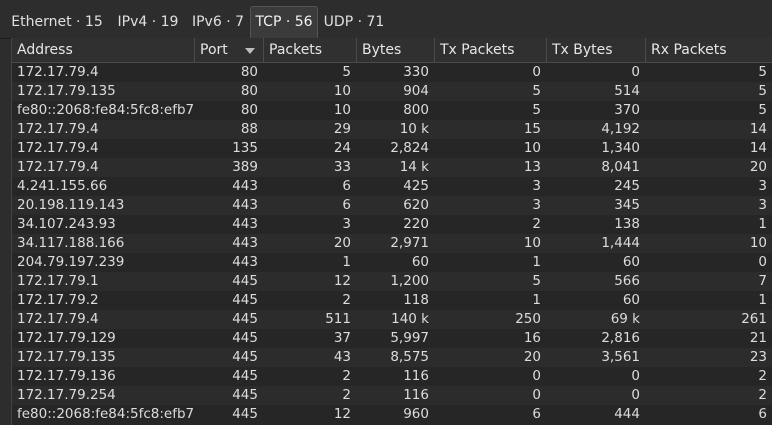 Image resolution: width=772 pixels, height=425 pixels. Describe the element at coordinates (532, 338) in the screenshot. I see `cell-tx-packets: 16` at that location.